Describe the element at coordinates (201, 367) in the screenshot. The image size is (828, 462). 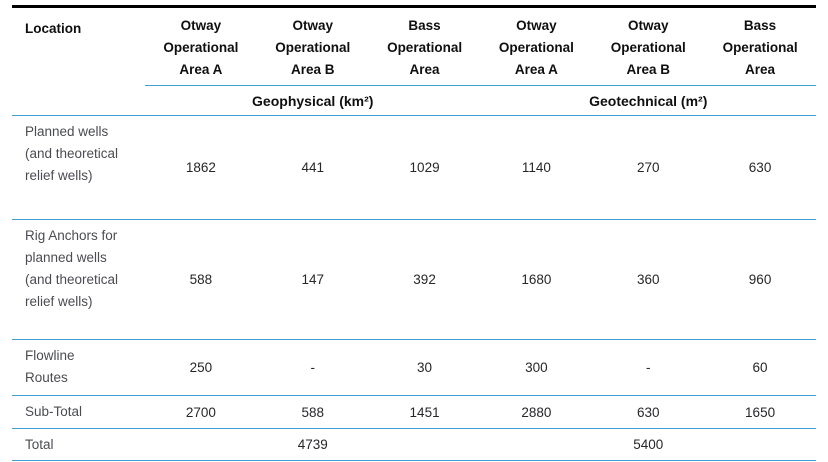
I see `cell-value: 250` at that location.